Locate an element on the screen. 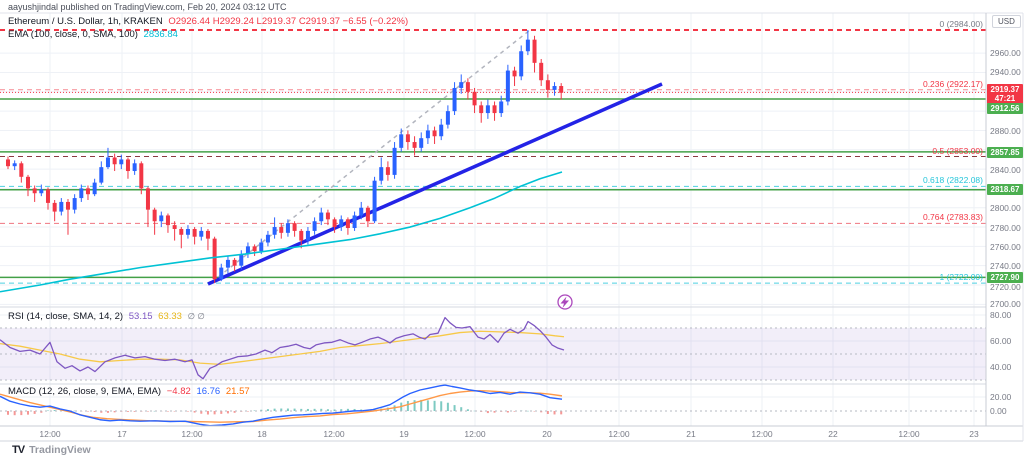 The width and height of the screenshot is (1024, 461). rsi-band is located at coordinates (493, 354).